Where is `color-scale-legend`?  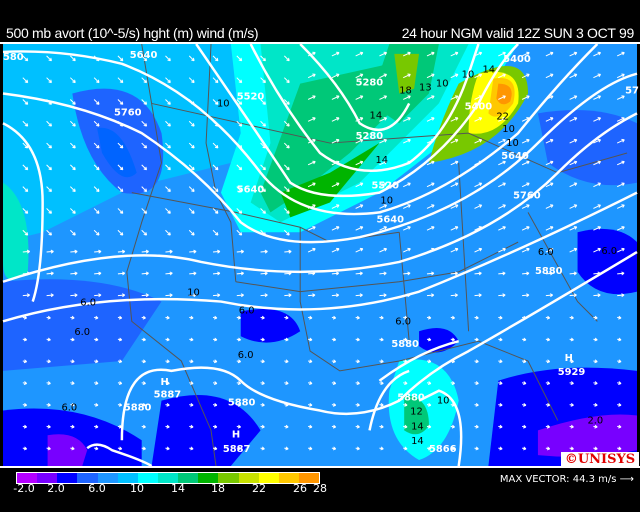
color-scale-legend is located at coordinates (168, 478).